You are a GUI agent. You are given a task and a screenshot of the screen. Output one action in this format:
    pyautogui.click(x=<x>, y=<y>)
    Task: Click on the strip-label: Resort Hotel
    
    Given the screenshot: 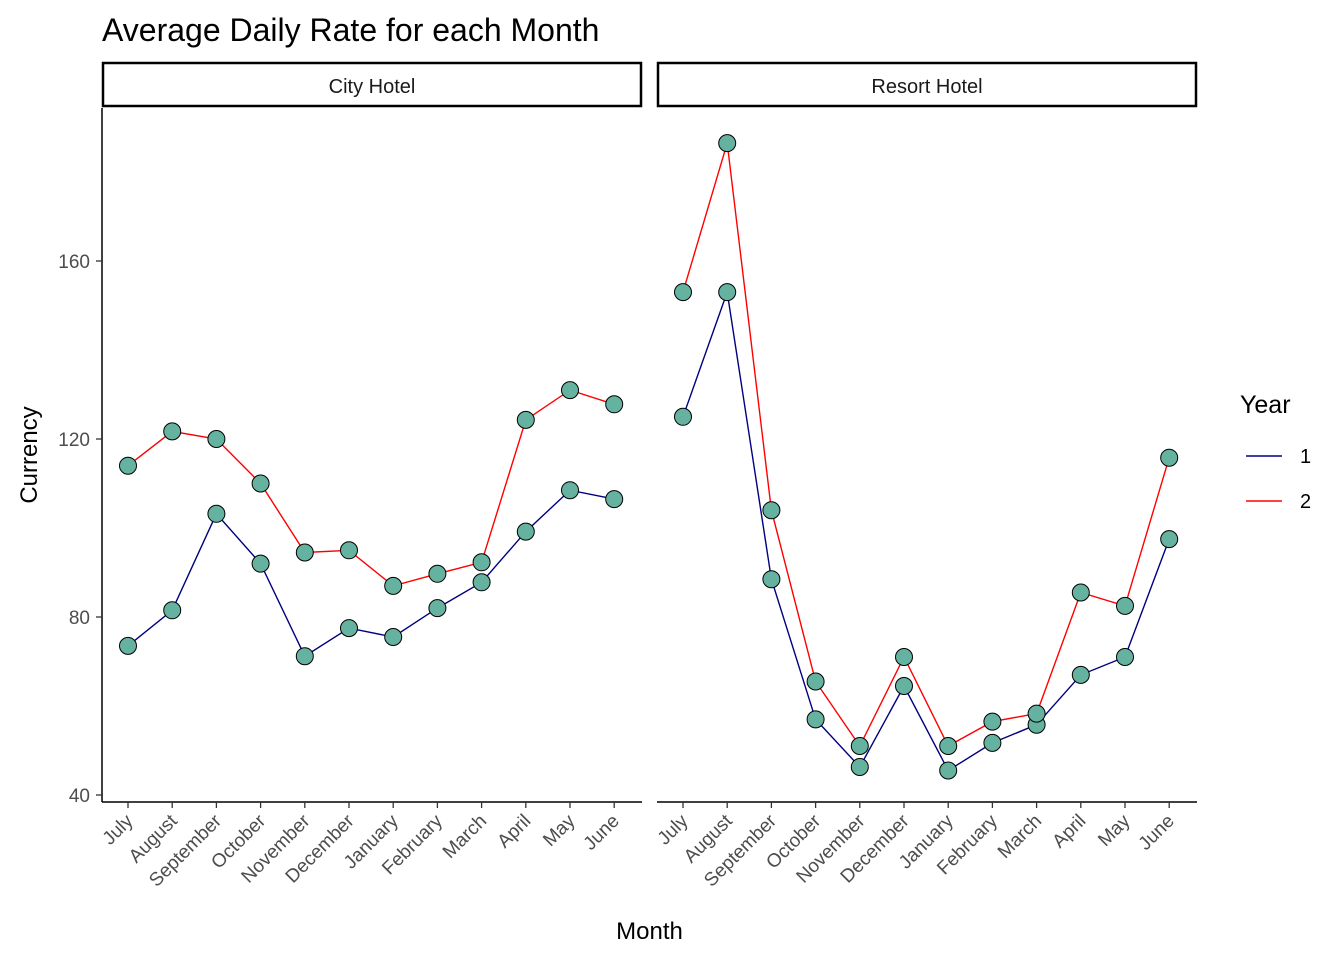 What is the action you would take?
    pyautogui.click(x=926, y=87)
    